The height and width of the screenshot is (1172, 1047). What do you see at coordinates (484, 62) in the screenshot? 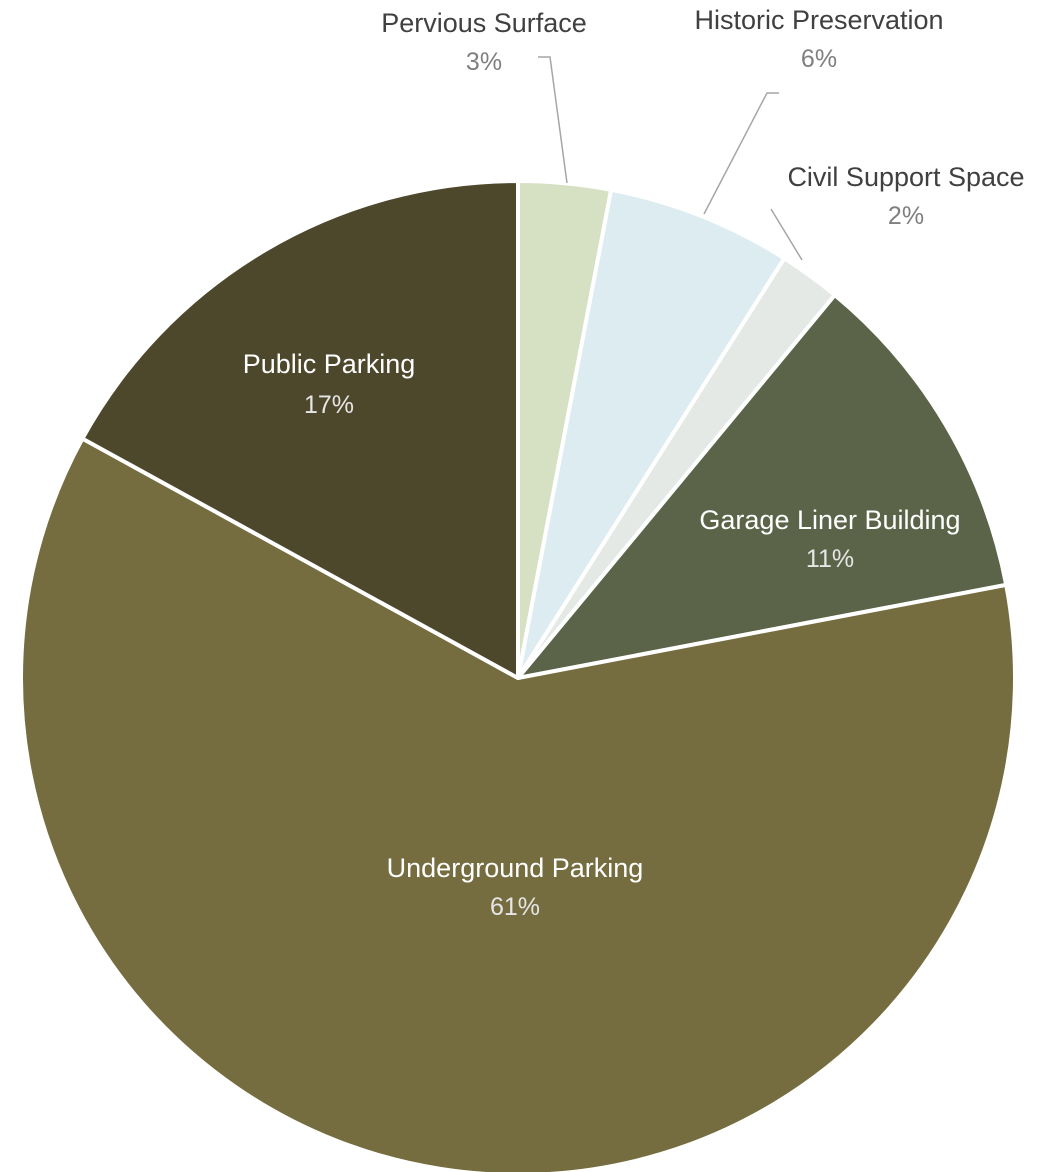
I see `slice-value-pervious-surface: 3%` at bounding box center [484, 62].